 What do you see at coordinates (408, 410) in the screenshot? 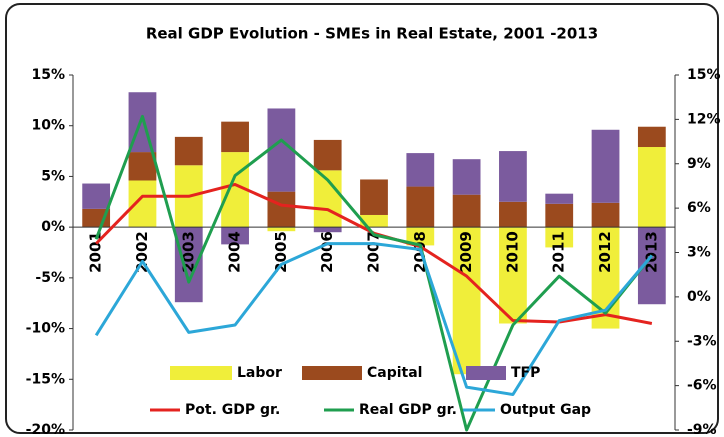
I see `legend-label: Real GDP gr.` at bounding box center [408, 410].